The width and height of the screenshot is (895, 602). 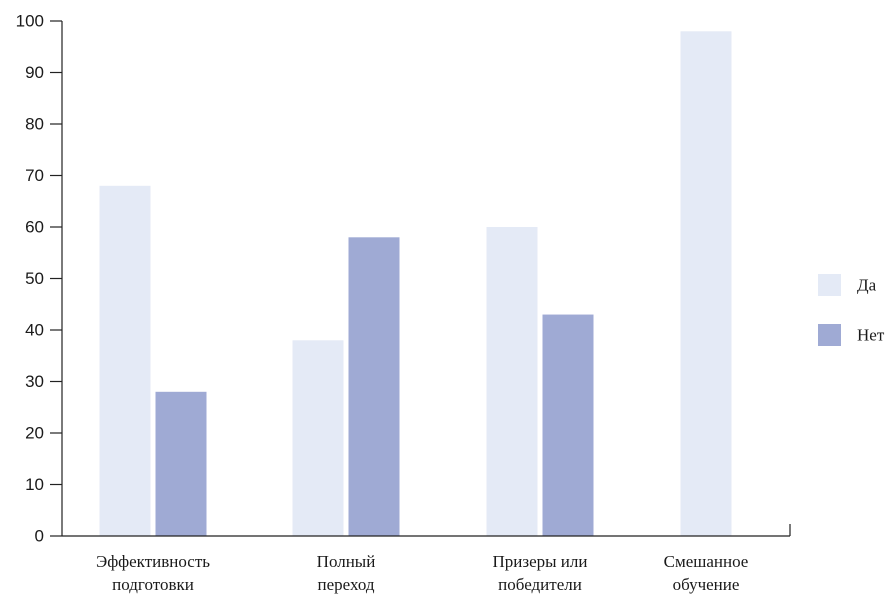 What do you see at coordinates (34, 278) in the screenshot?
I see `y-tick-label-50: 50` at bounding box center [34, 278].